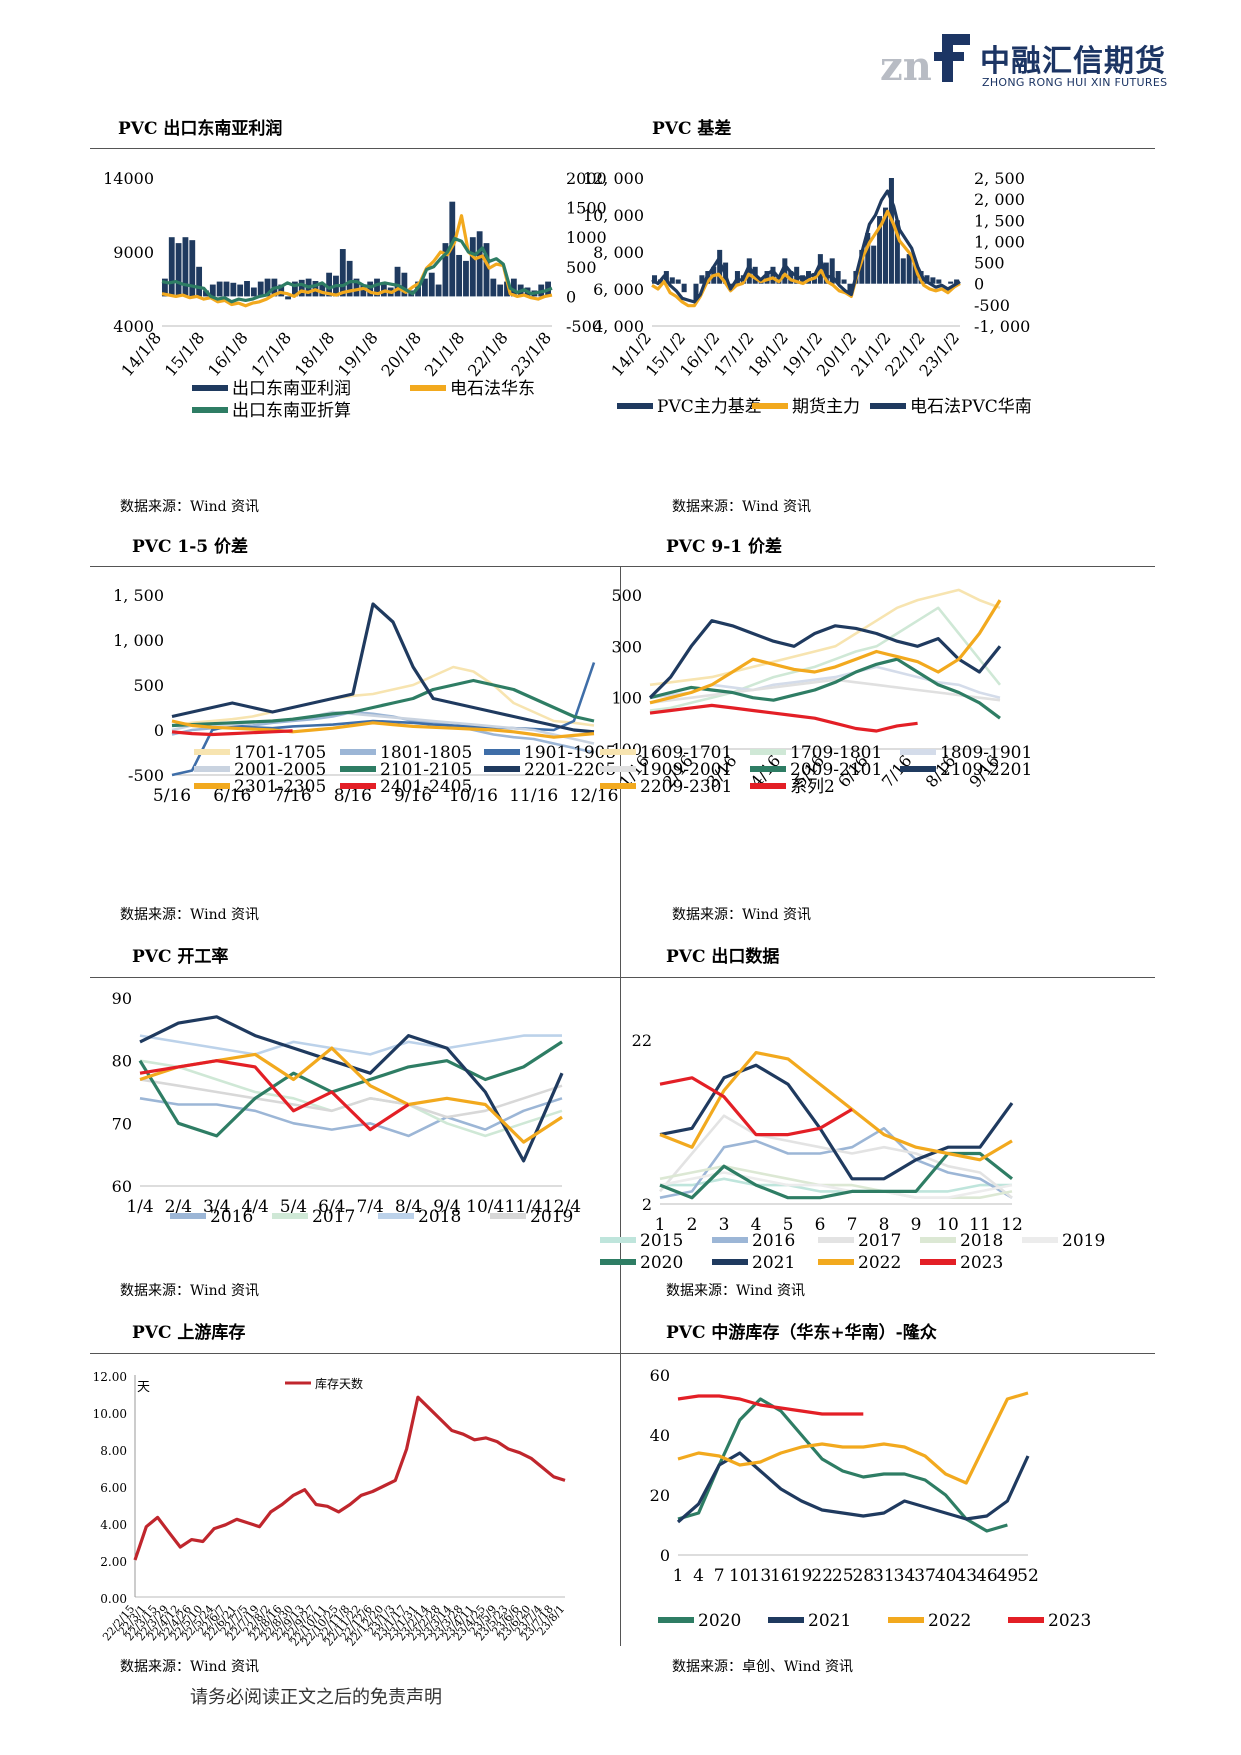 The image size is (1241, 1755). I want to click on y-right-tick-label: 1000, so click(586, 237).